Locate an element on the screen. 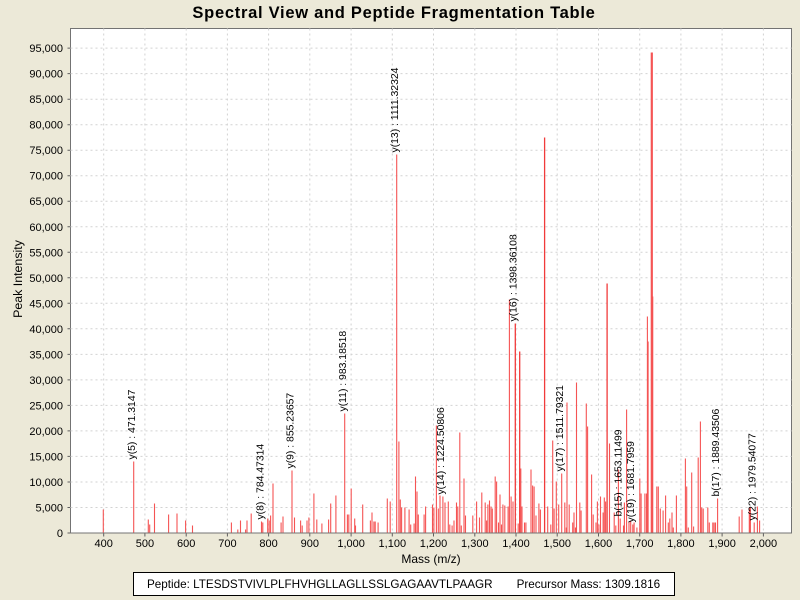 The image size is (800, 600). svg-text: 30,000 is located at coordinates (46, 381).